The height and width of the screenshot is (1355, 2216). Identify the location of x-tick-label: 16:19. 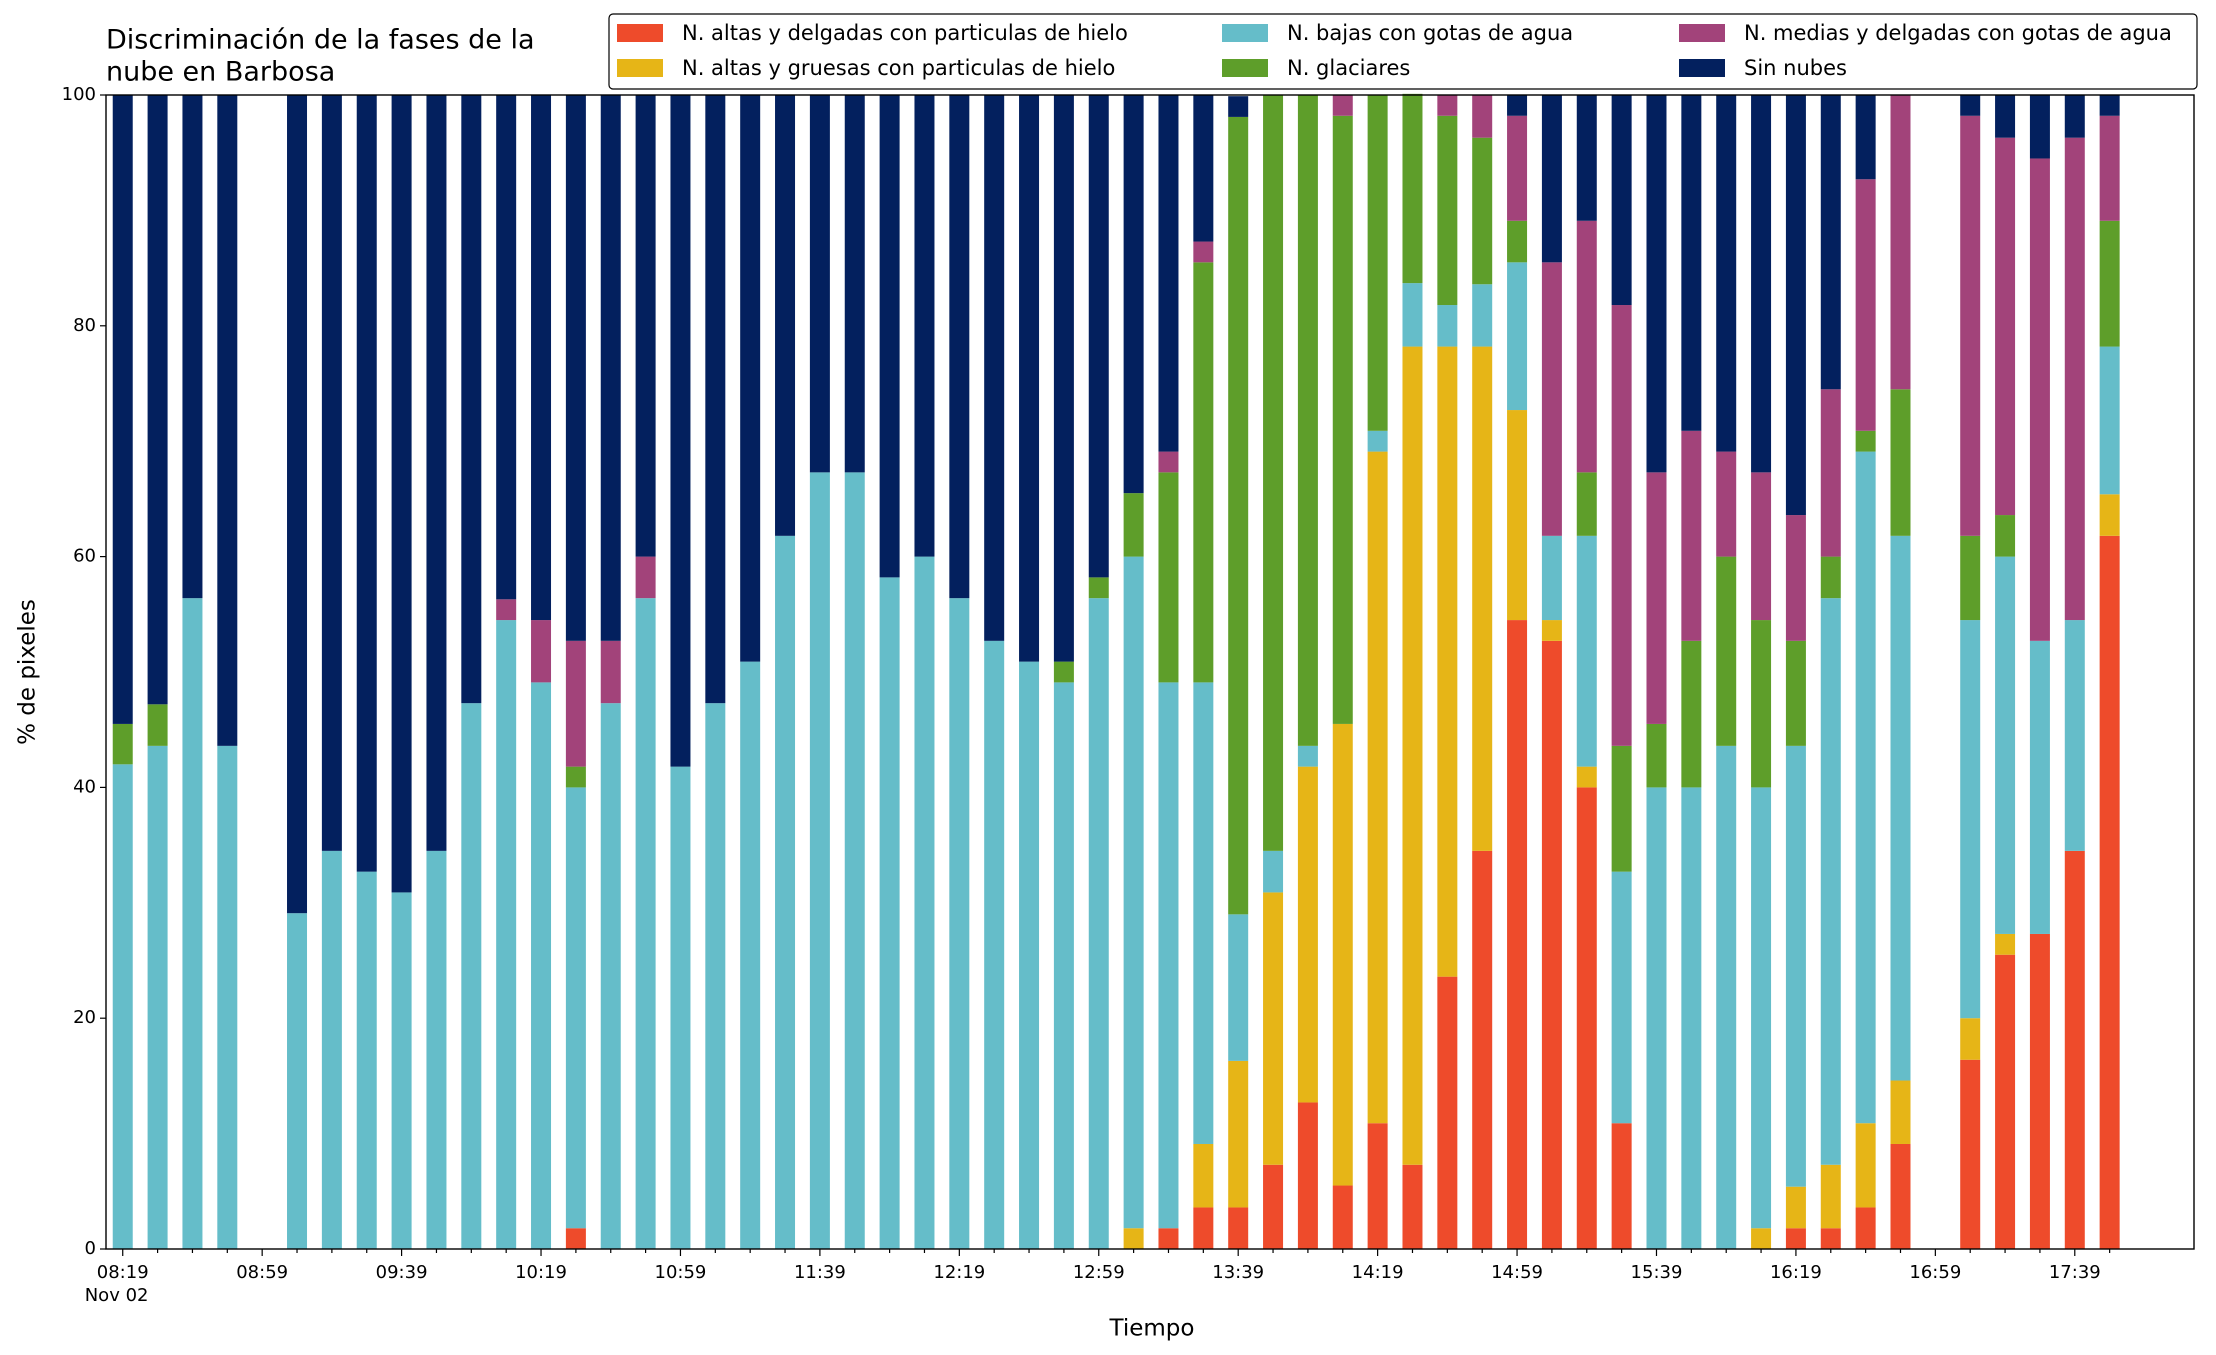
(1796, 1272).